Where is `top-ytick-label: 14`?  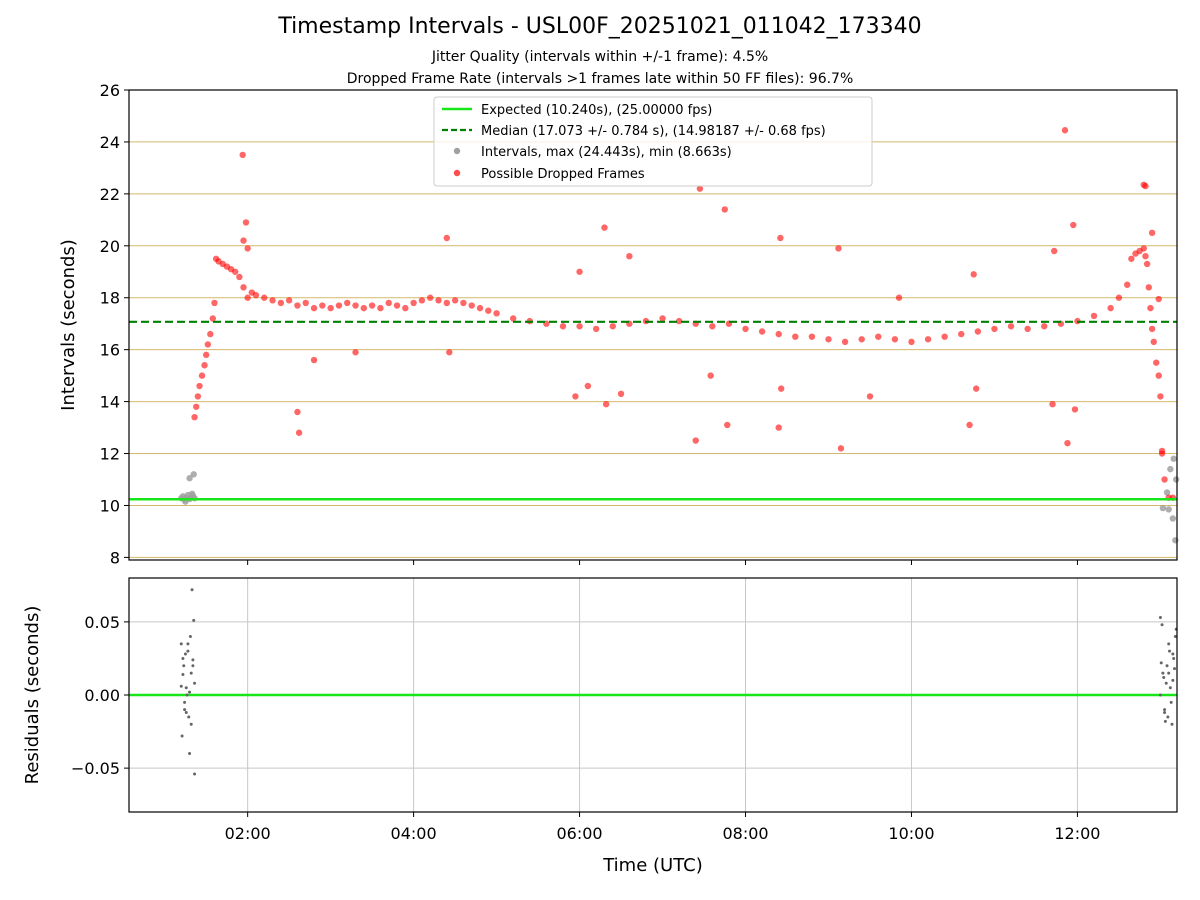 top-ytick-label: 14 is located at coordinates (110, 402).